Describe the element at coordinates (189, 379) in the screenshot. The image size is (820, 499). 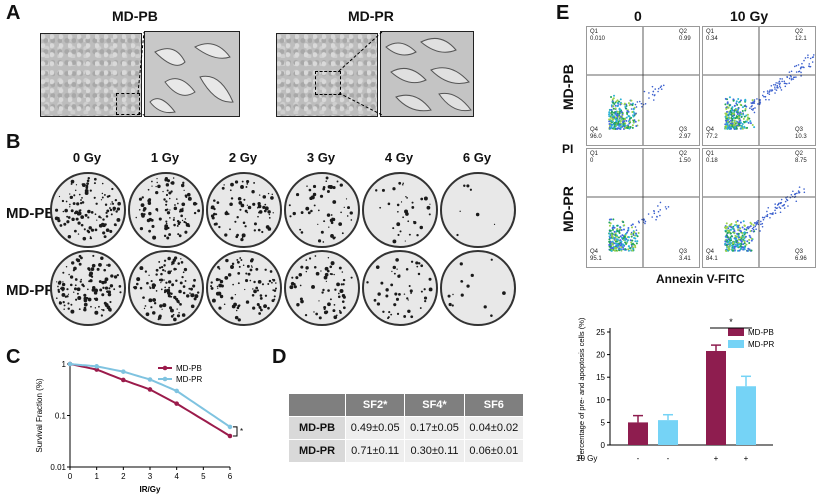
I see `legend-label-MD-PR: MD-PR` at that location.